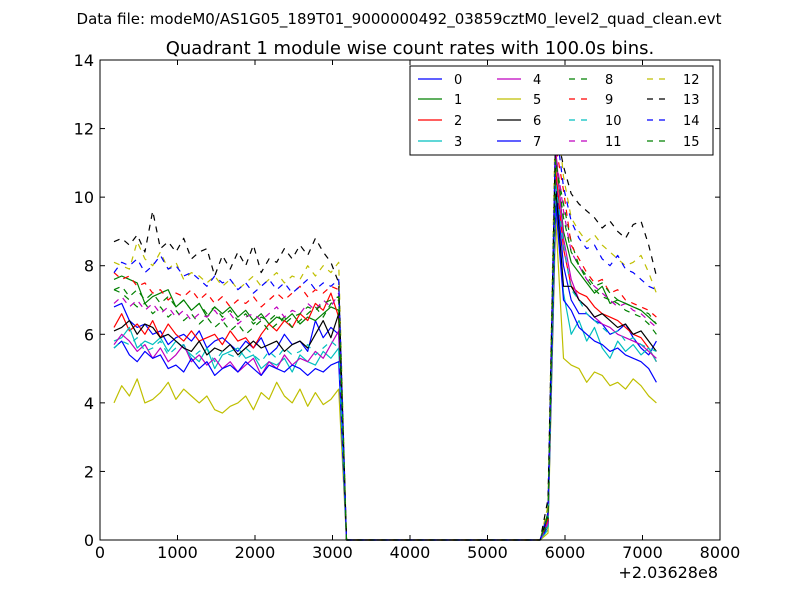 This screenshot has height=604, width=800. What do you see at coordinates (89, 403) in the screenshot?
I see `y-tick-label: 4` at bounding box center [89, 403].